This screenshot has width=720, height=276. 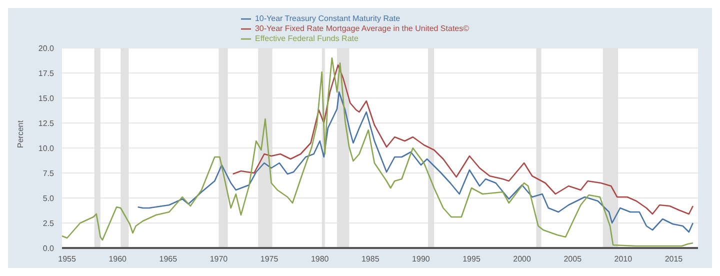 What do you see at coordinates (573, 259) in the screenshot?
I see `x-tick-label: 2005` at bounding box center [573, 259].